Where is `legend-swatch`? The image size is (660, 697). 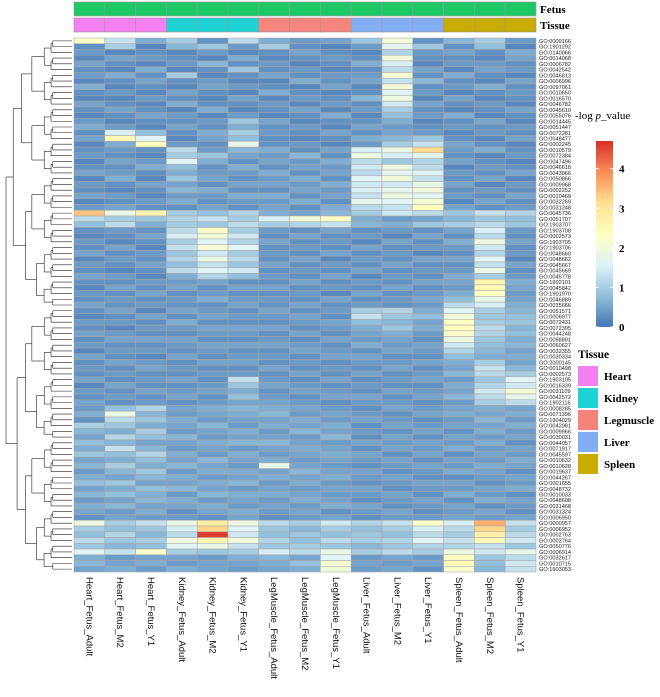 legend-swatch is located at coordinates (588, 398).